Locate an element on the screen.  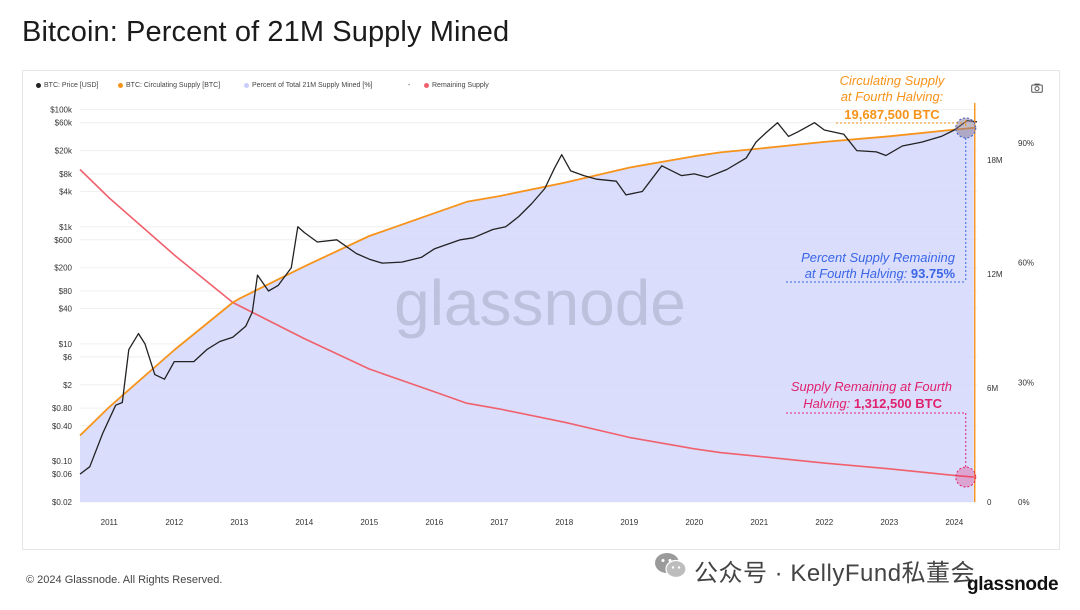
legend-label: BTC: Price [USD] is located at coordinates (71, 85).